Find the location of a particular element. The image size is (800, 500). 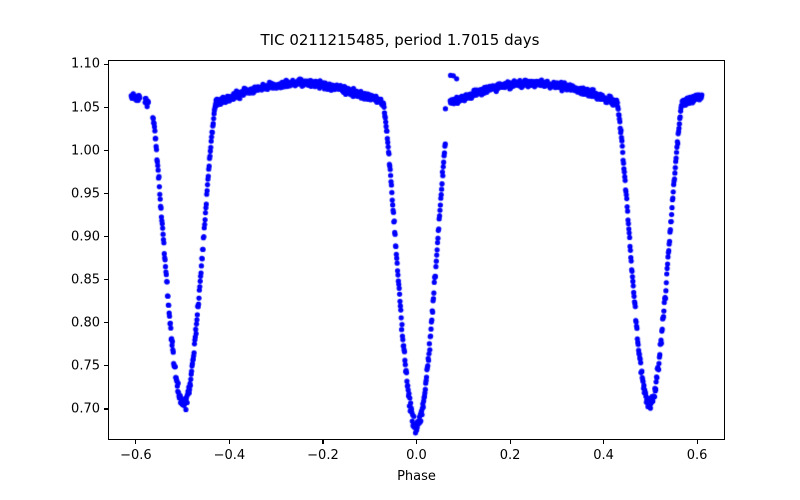

x-tick-label: −0.4 is located at coordinates (229, 455).